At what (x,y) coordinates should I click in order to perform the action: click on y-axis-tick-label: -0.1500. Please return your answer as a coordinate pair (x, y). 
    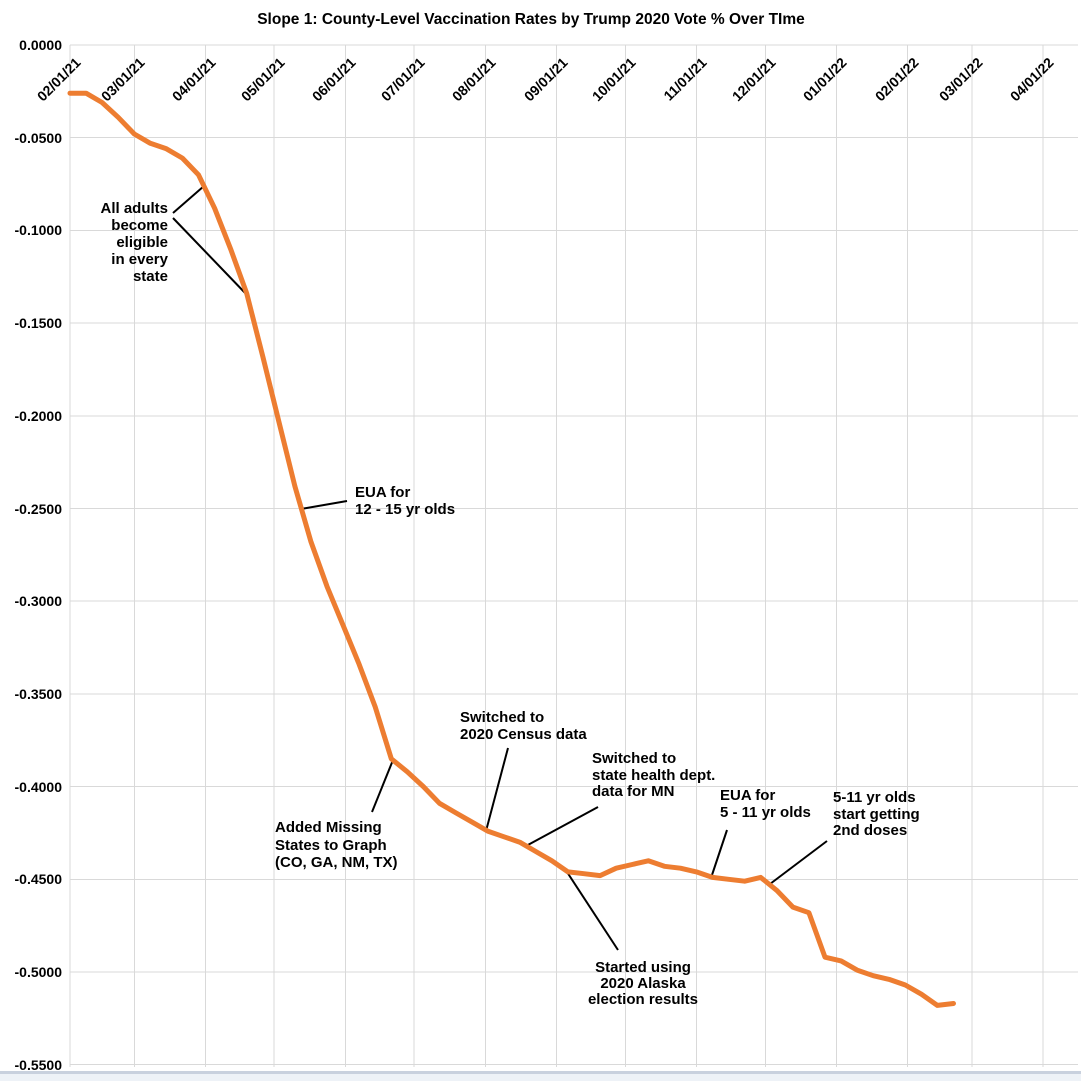
    Looking at the image, I should click on (38, 323).